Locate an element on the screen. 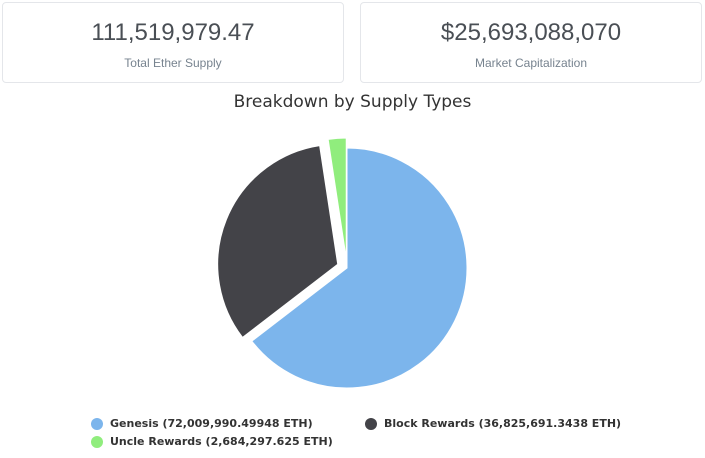 This screenshot has height=458, width=705. legend-label: Genesis (72,009,990.49948 ETH) is located at coordinates (211, 423).